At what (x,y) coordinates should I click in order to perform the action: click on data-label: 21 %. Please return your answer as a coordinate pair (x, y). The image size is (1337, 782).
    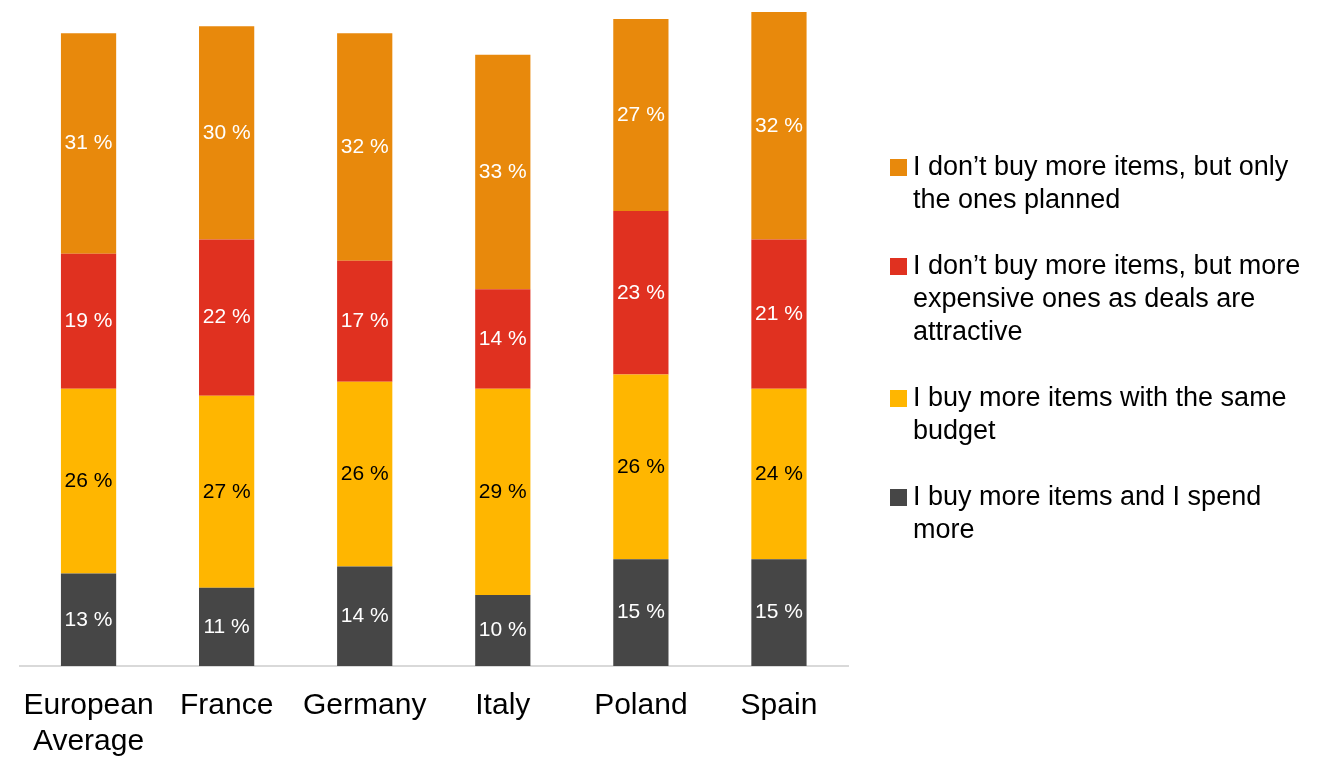
    Looking at the image, I should click on (779, 312).